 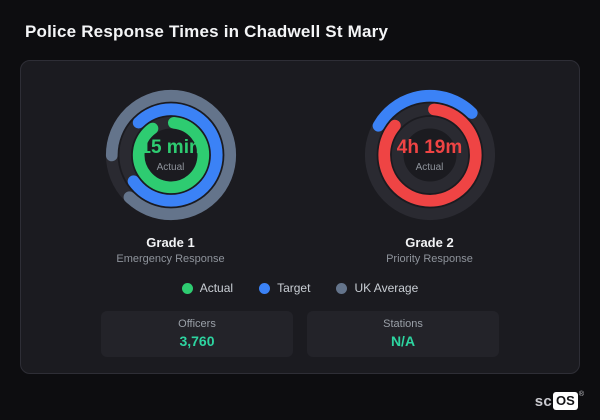 What do you see at coordinates (300, 334) in the screenshot?
I see `stats-row: Officers 3,760 Stations N/A` at bounding box center [300, 334].